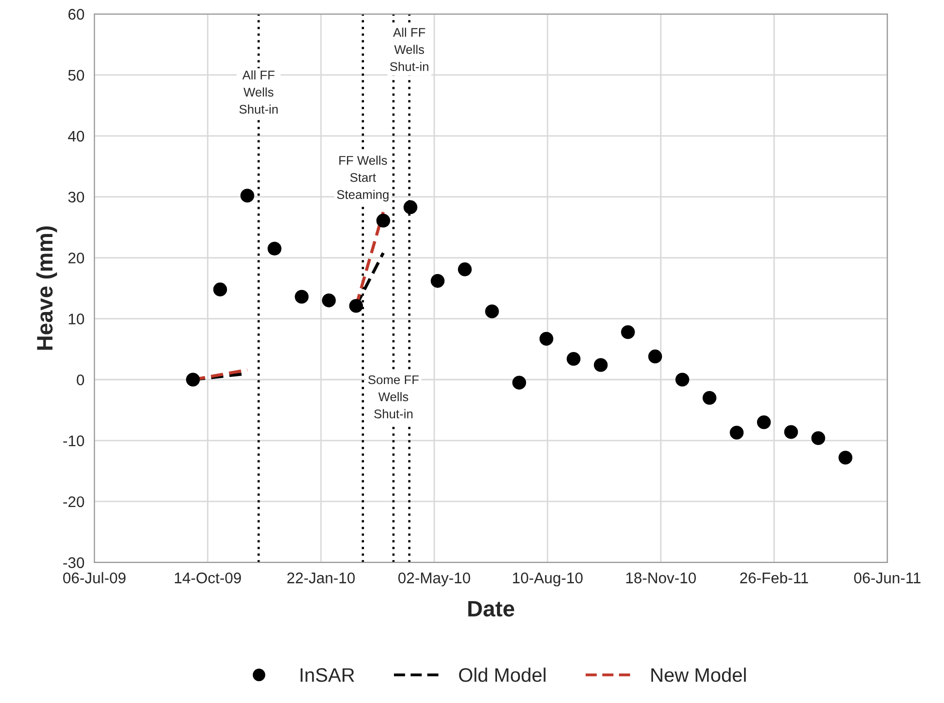 The width and height of the screenshot is (944, 703). What do you see at coordinates (434, 579) in the screenshot?
I see `x-tick-label: 02-May-10` at bounding box center [434, 579].